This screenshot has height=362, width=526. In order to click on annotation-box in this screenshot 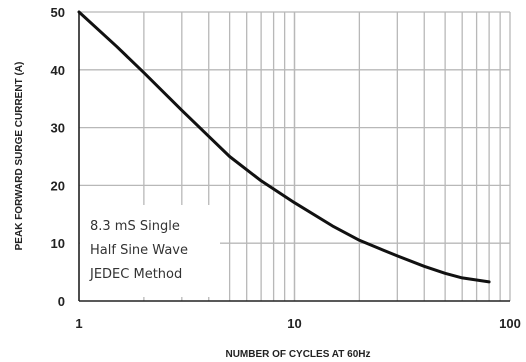, I will do `click(150, 251)`.